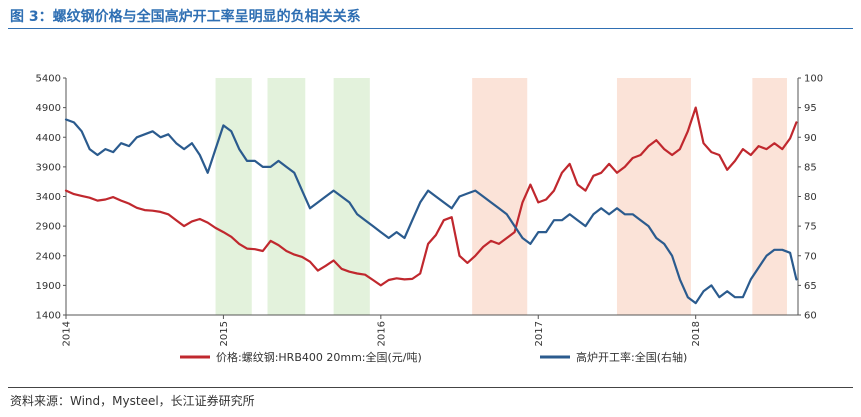 This screenshot has width=861, height=417. I want to click on legend-label-0: 价格:螺纹钢:HRB400 20mm:全国(元/吨), so click(319, 357).